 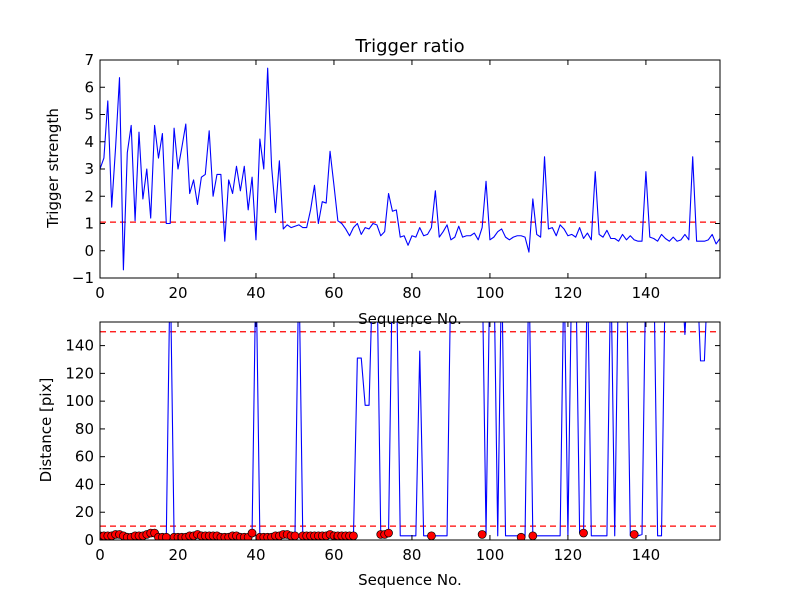 What do you see at coordinates (79, 346) in the screenshot?
I see `y-tick-label: 140` at bounding box center [79, 346].